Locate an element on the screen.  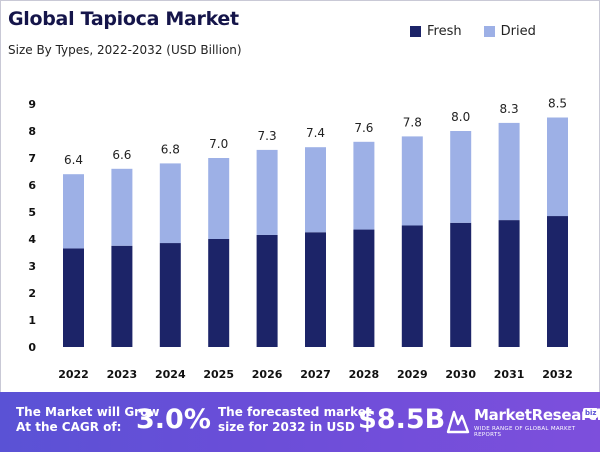
bar-dried-2028 is located at coordinates (364, 185).